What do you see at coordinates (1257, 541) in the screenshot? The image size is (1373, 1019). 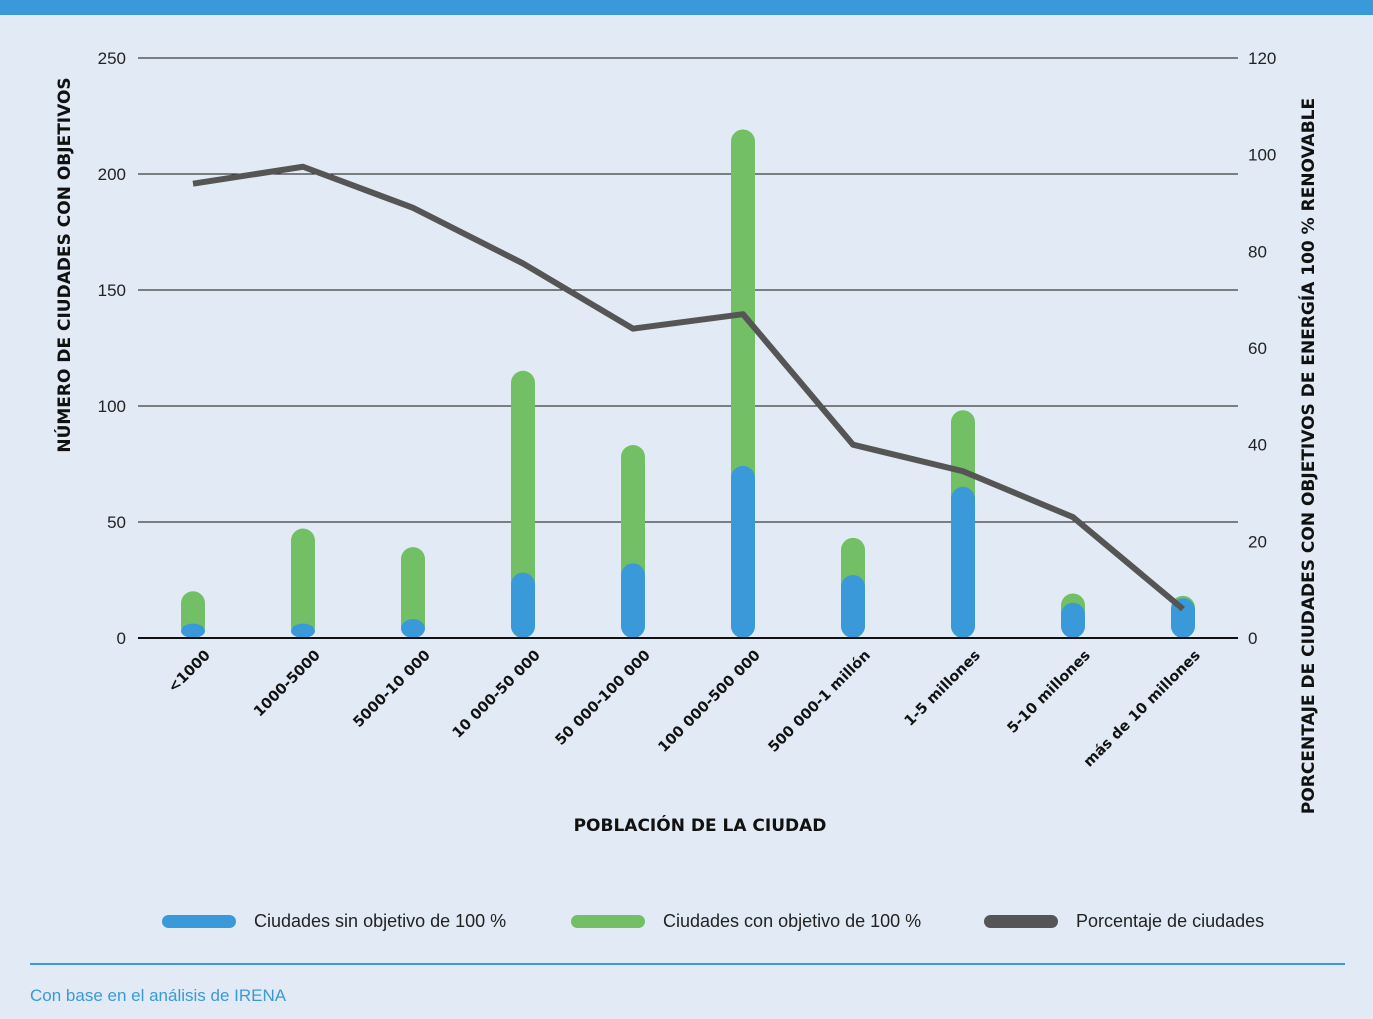 I see `y2-tick-label: 20` at bounding box center [1257, 541].